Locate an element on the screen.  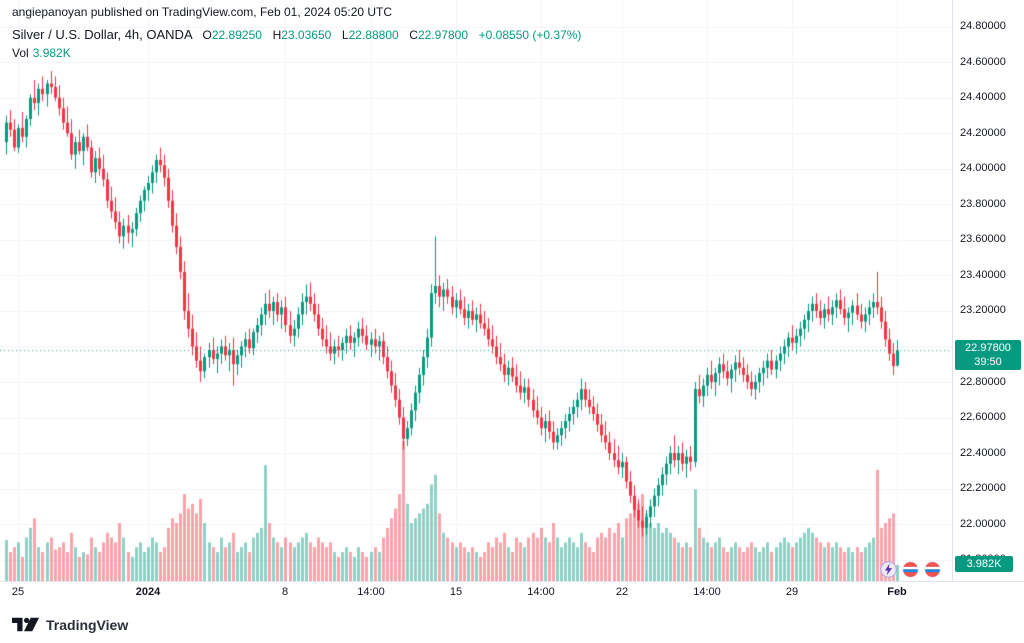
time-axis-label: 2024 is located at coordinates (148, 592).